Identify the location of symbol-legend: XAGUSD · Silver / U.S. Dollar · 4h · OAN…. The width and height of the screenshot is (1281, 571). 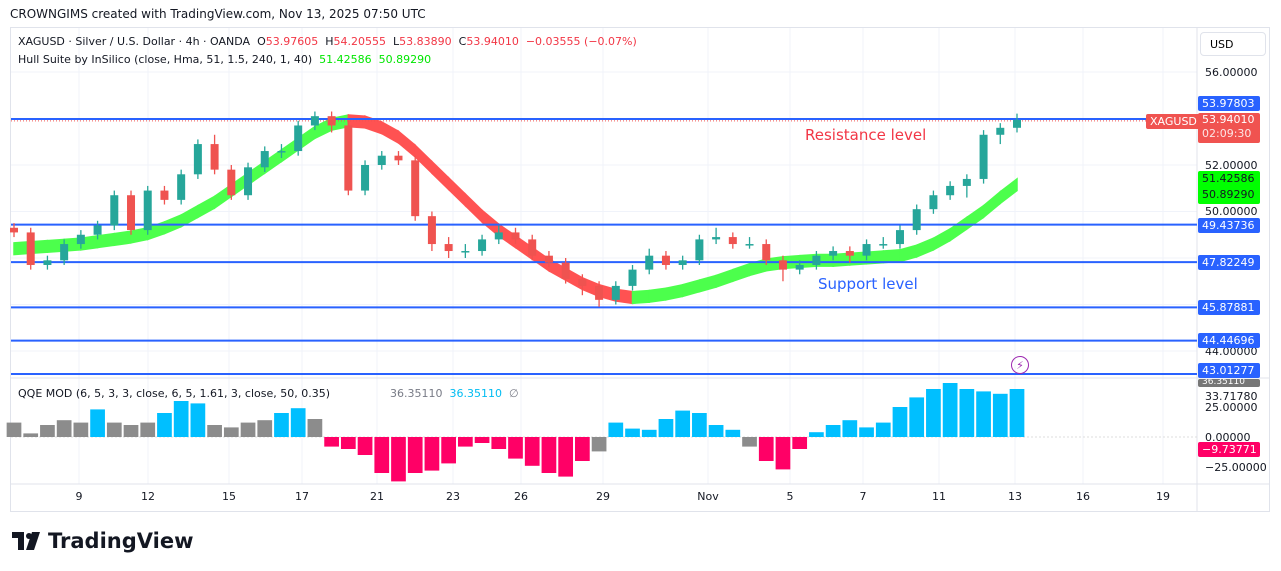
(327, 41).